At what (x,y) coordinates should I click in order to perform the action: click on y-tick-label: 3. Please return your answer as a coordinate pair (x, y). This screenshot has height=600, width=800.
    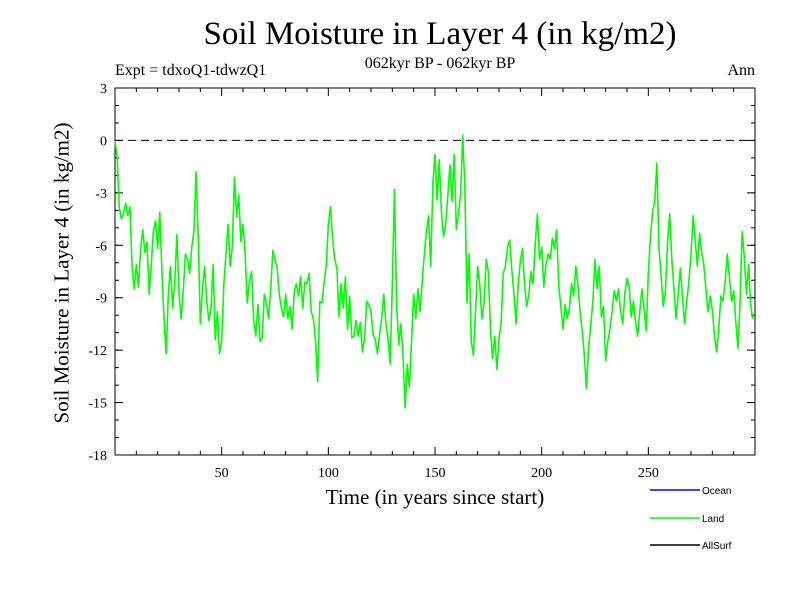
    Looking at the image, I should click on (103, 89).